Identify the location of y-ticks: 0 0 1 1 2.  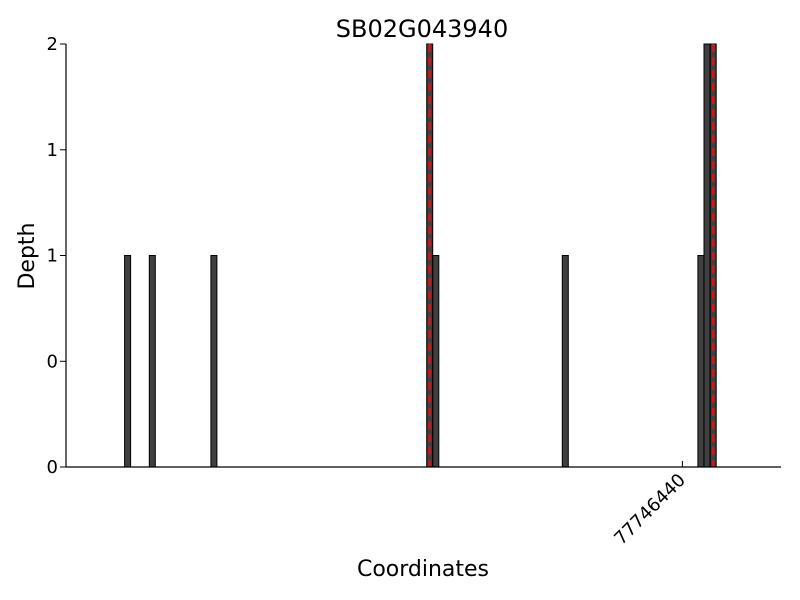
(56, 256).